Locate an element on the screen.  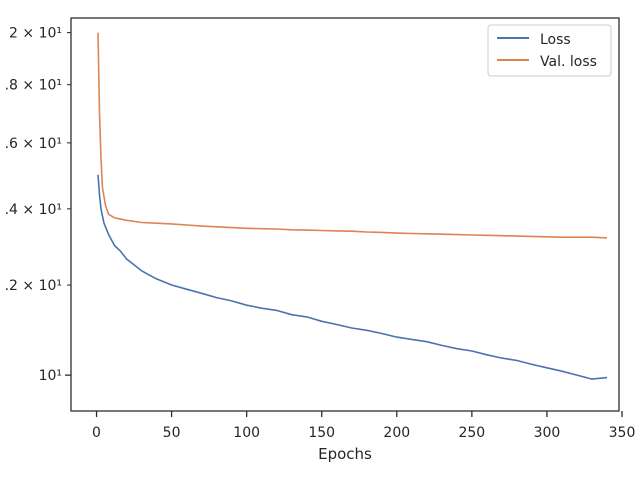
x-axis: 0 50 100 150 200 250 300 350 is located at coordinates (363, 426).